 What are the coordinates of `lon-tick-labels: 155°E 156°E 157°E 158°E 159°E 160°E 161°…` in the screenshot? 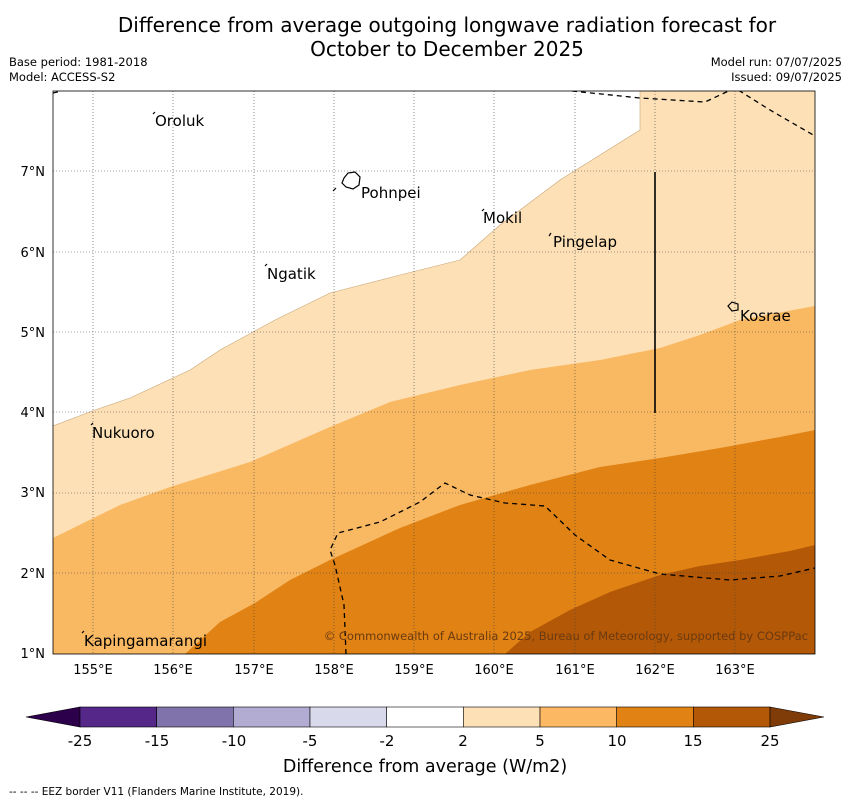 It's located at (414, 670).